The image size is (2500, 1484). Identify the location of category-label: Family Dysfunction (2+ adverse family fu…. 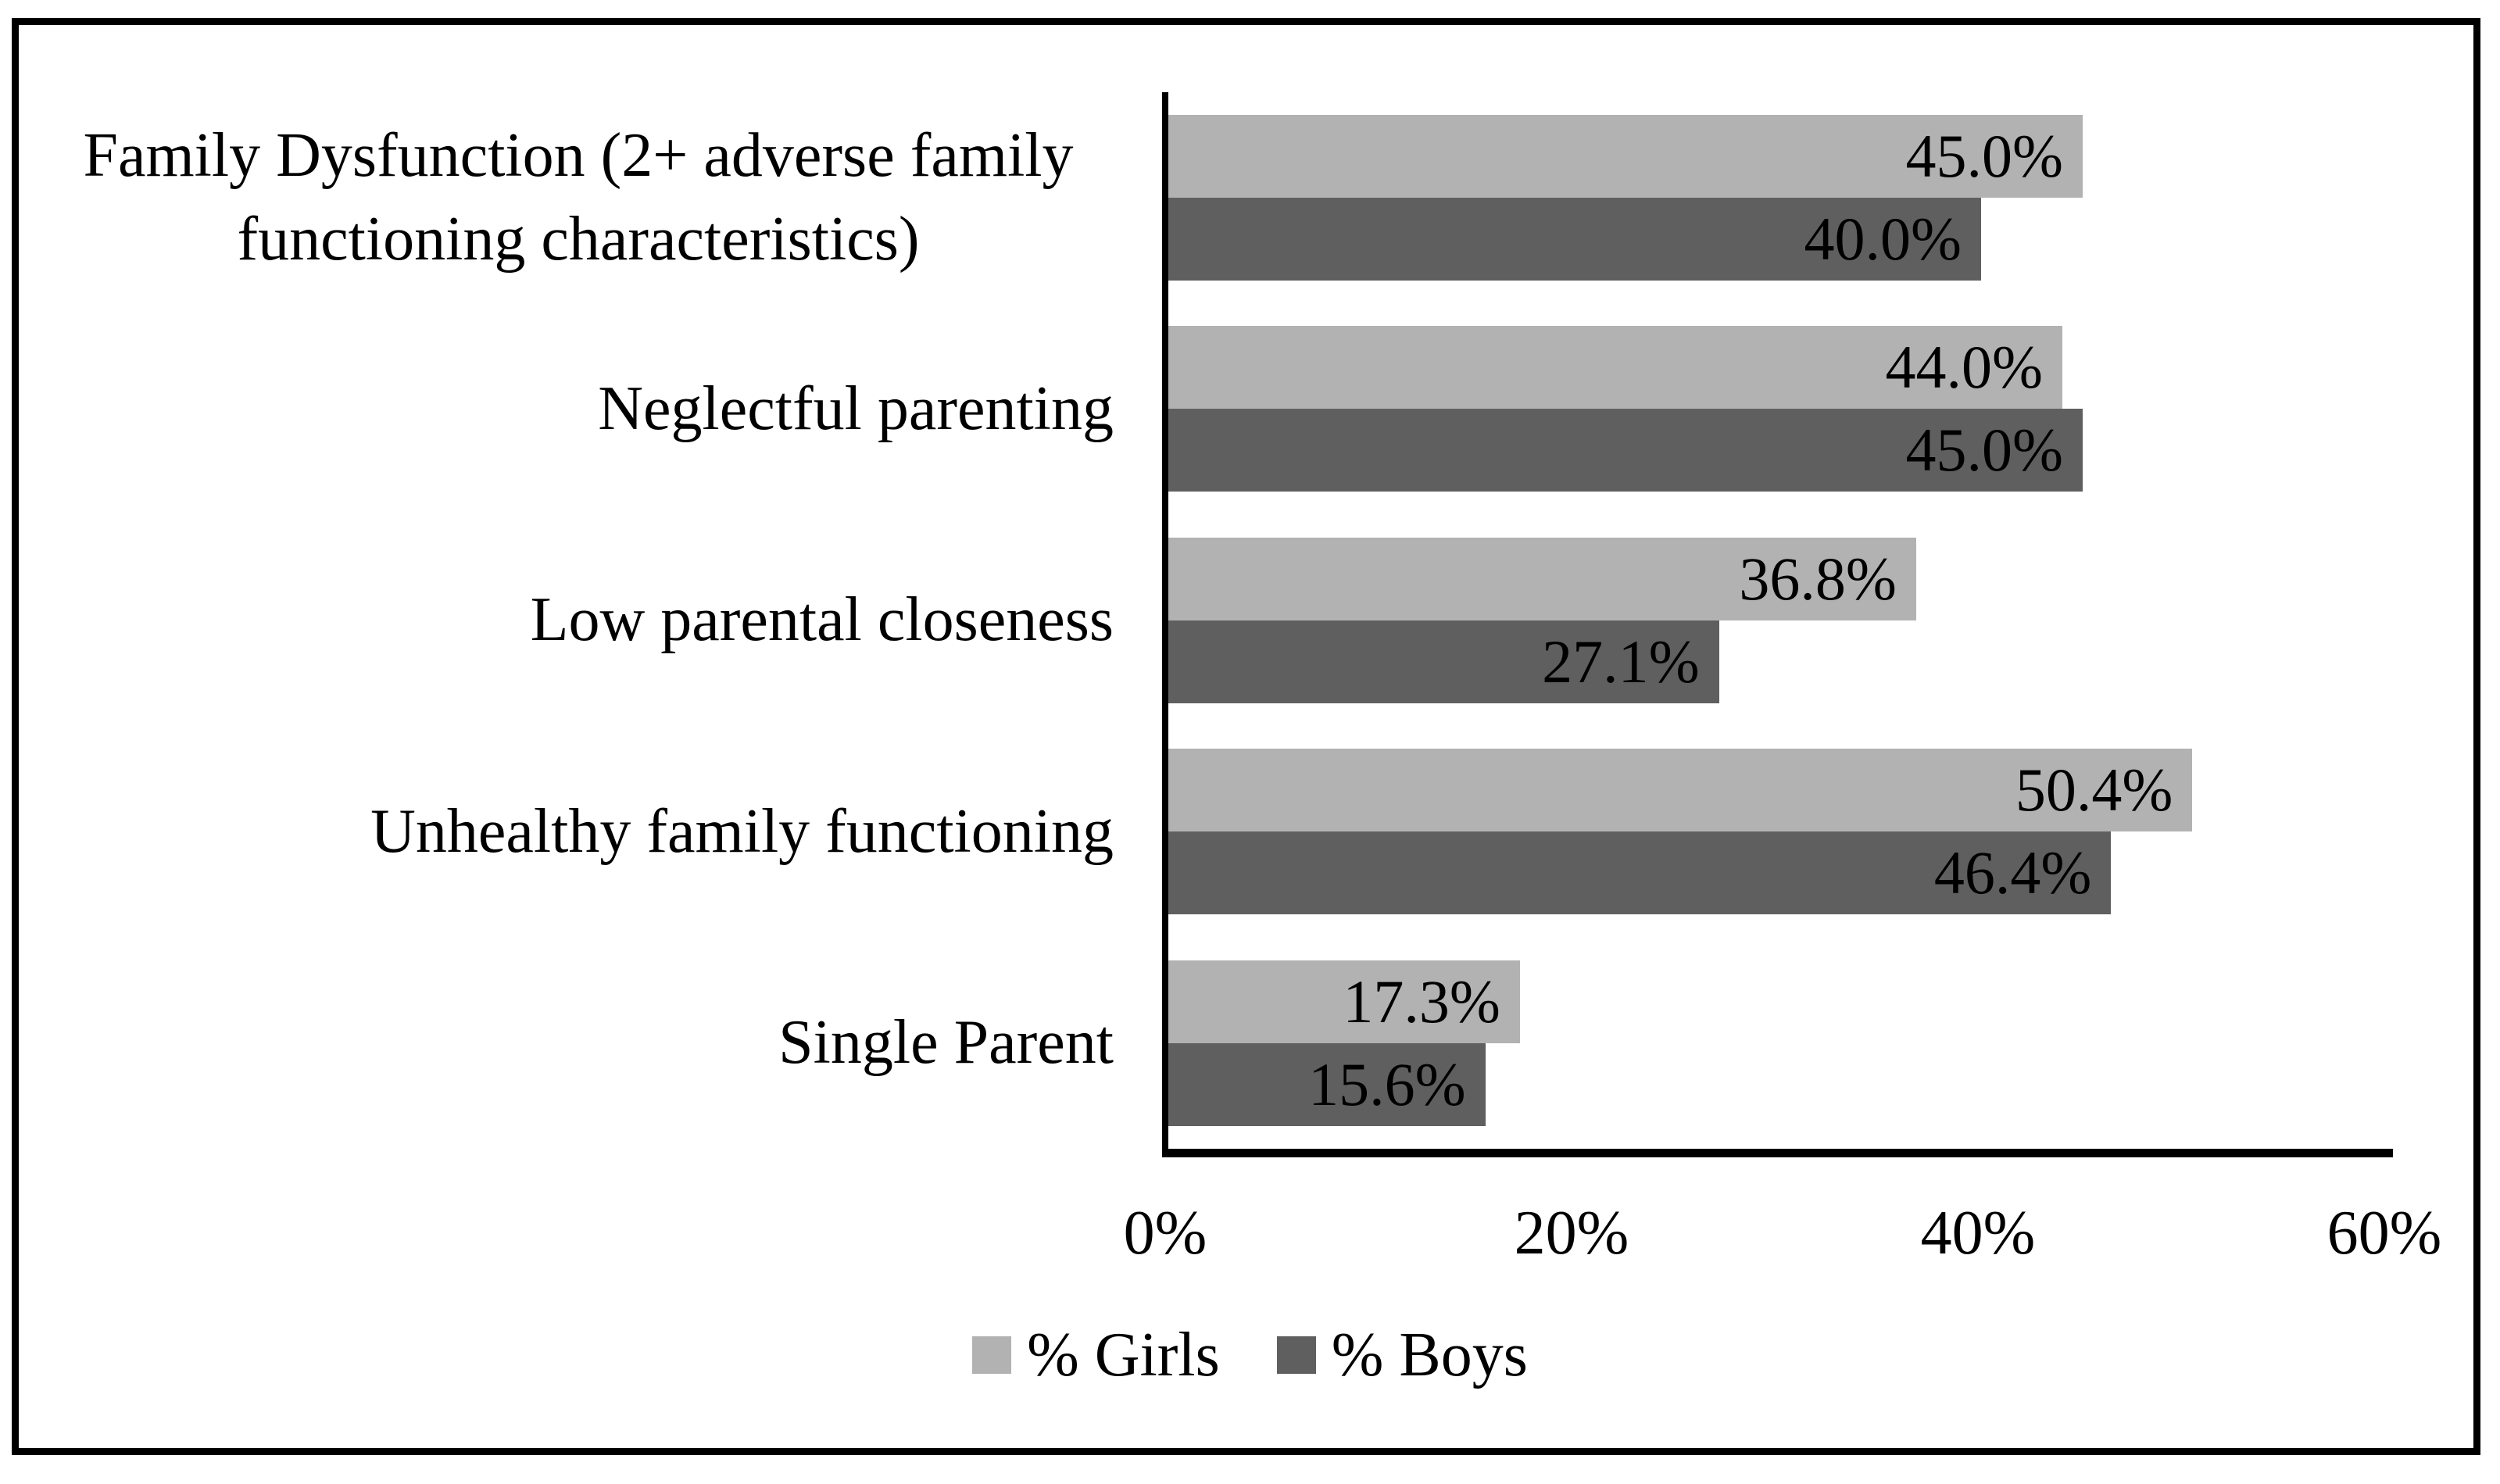
(572, 197).